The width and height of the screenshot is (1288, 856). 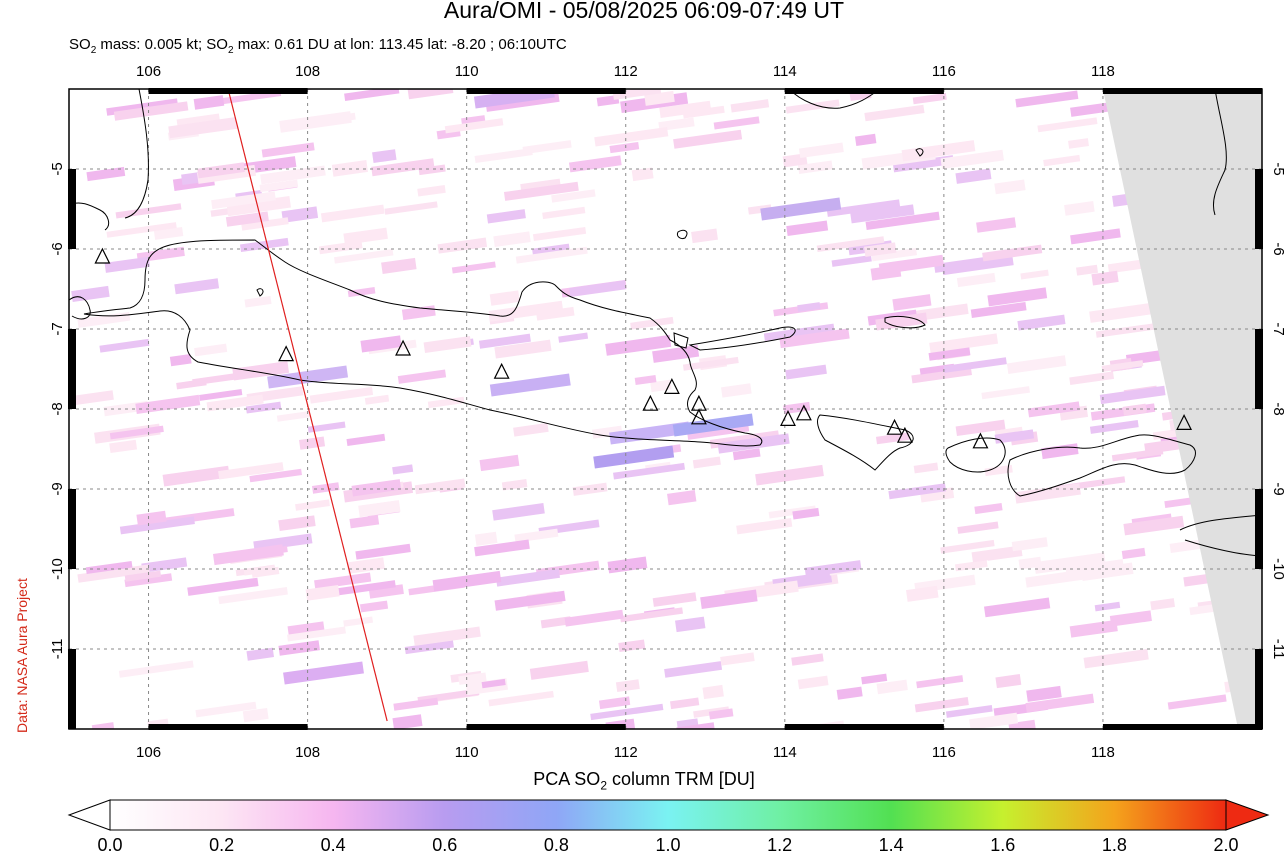 I want to click on colorbar-tick-label: 0.8, so click(x=556, y=845).